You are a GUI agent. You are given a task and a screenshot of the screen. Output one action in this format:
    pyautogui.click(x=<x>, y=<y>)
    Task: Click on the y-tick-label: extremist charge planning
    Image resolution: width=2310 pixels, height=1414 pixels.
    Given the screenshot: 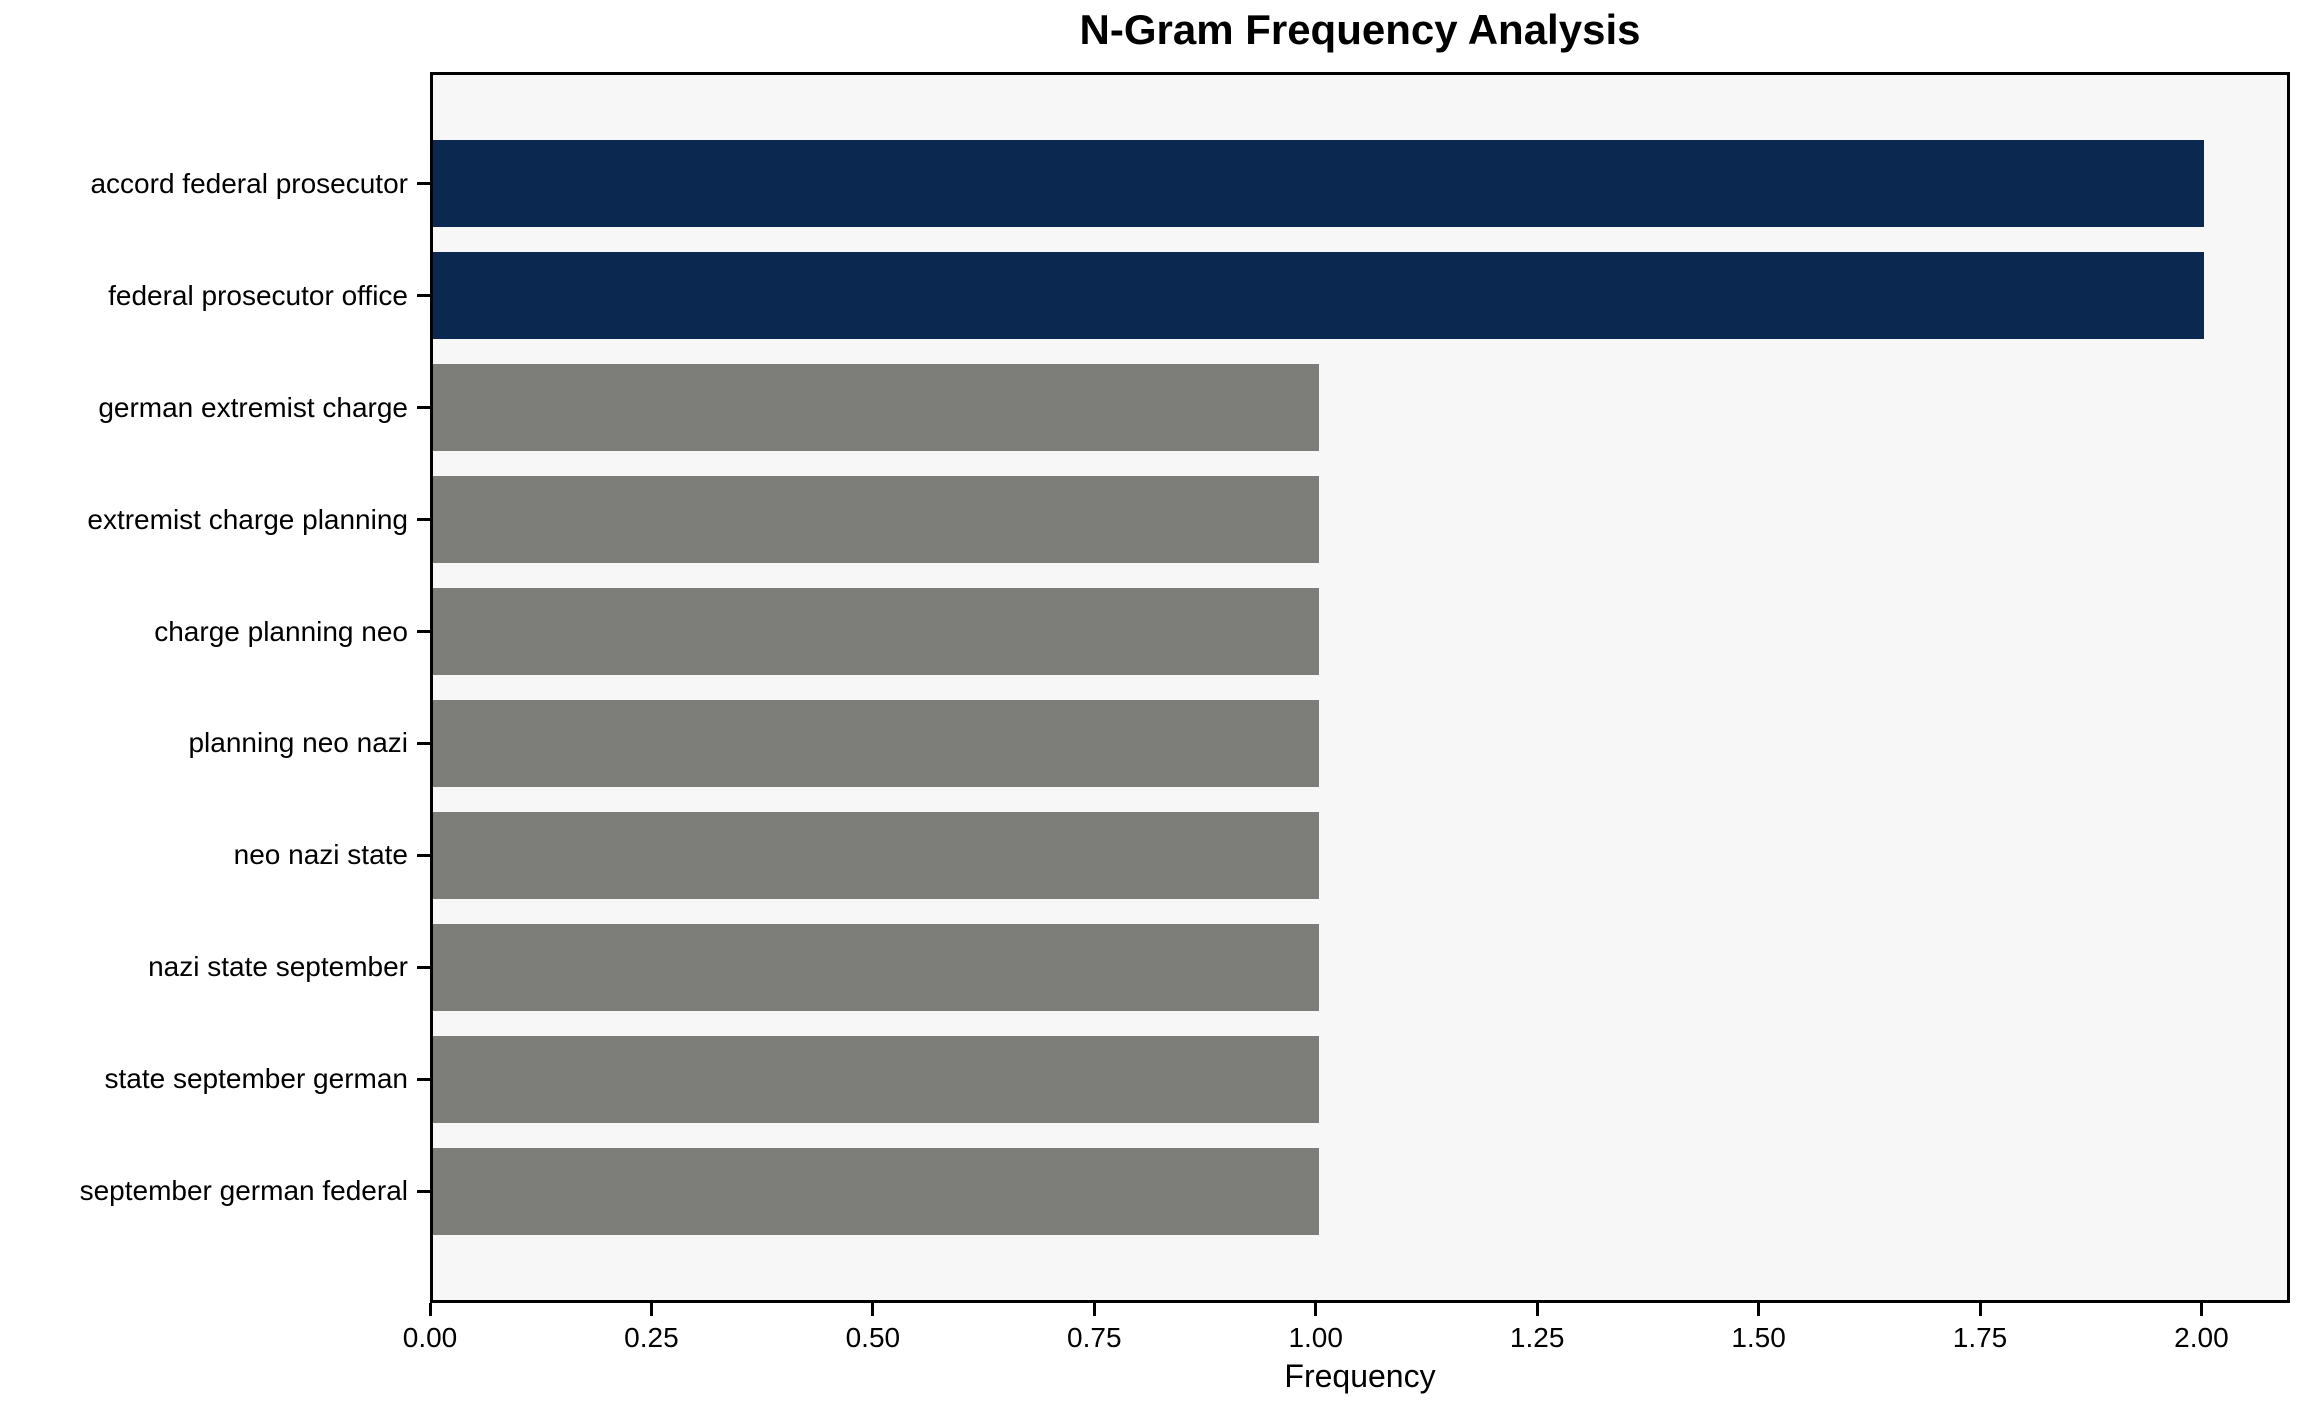 What is the action you would take?
    pyautogui.click(x=247, y=519)
    